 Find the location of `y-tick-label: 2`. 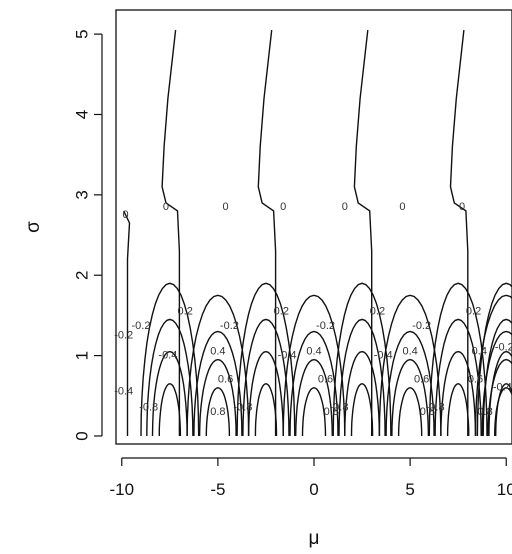

y-tick-label: 2 is located at coordinates (81, 274).